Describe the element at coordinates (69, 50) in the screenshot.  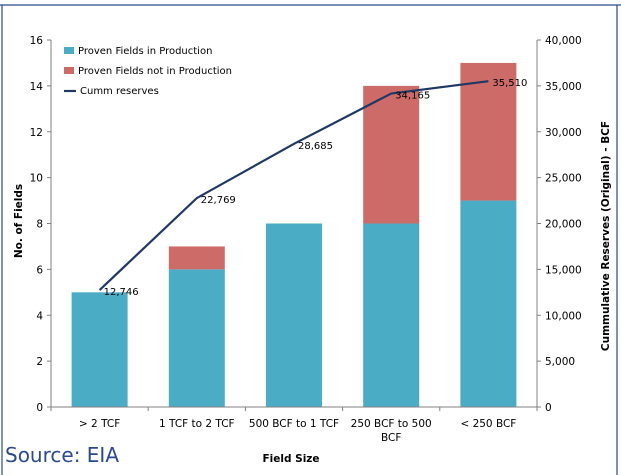
I see `legend-swatch-production` at that location.